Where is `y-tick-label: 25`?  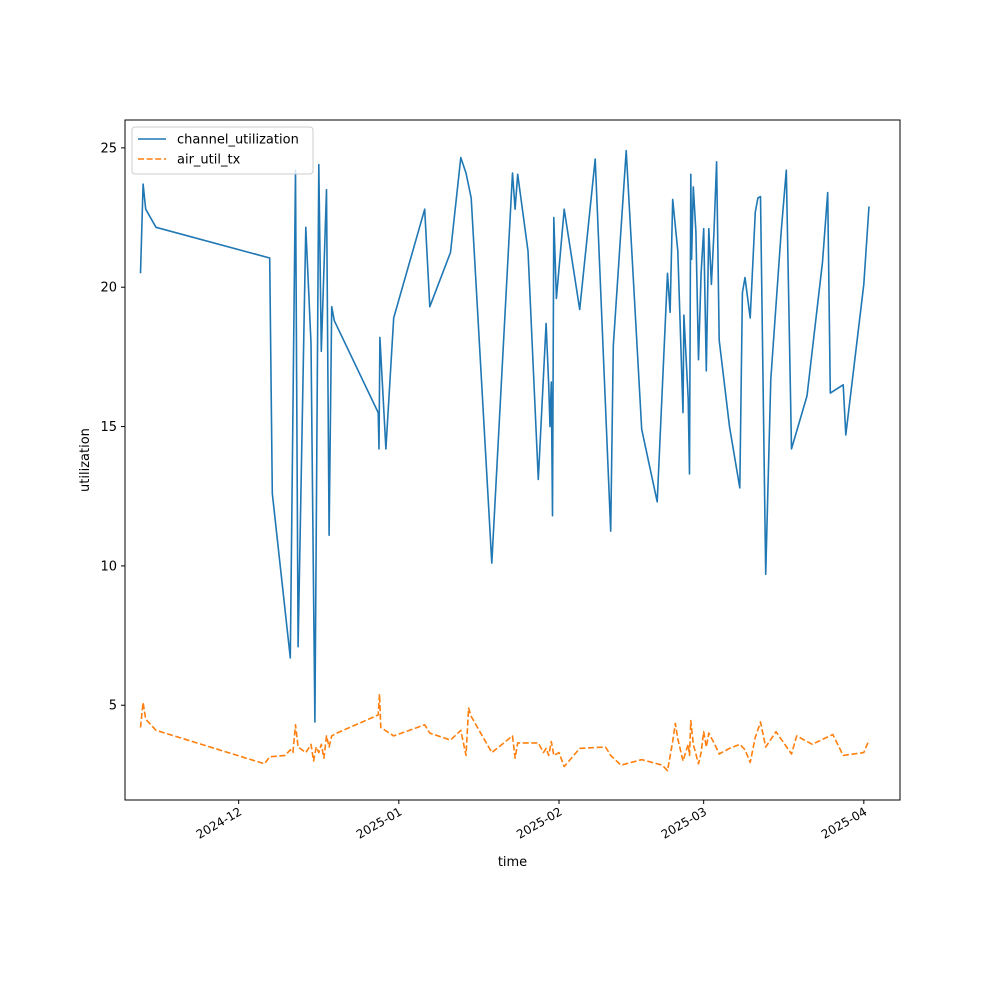 y-tick-label: 25 is located at coordinates (108, 148).